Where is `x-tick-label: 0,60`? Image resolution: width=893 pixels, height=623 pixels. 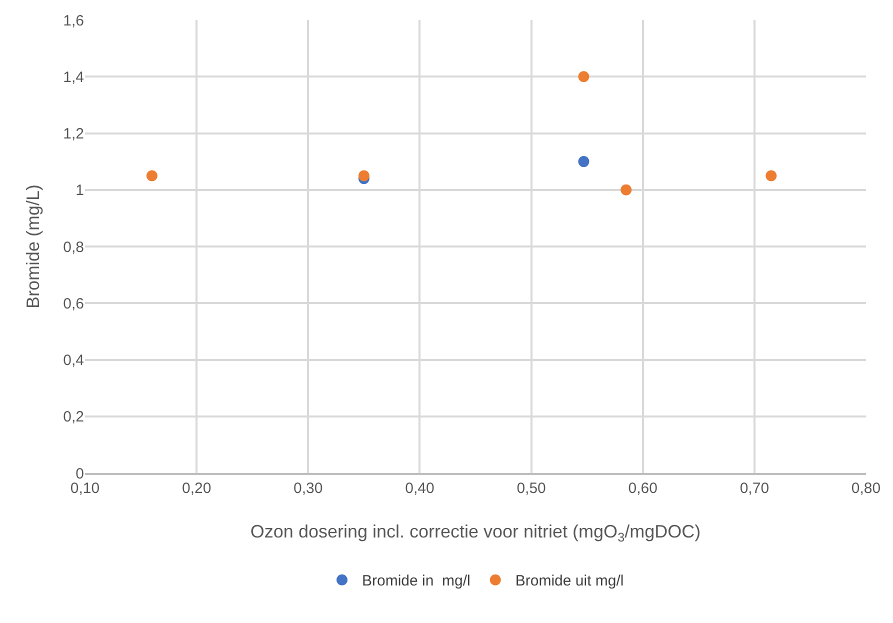 x-tick-label: 0,60 is located at coordinates (643, 488).